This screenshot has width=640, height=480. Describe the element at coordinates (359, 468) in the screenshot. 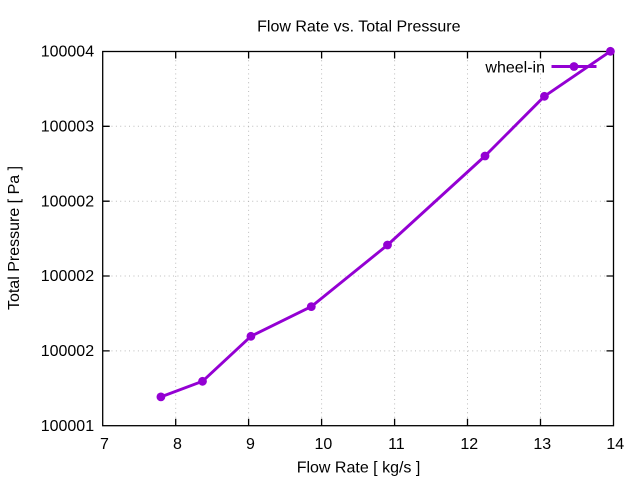

I see `svg-text: Flow Rate [ kg/s ]` at that location.